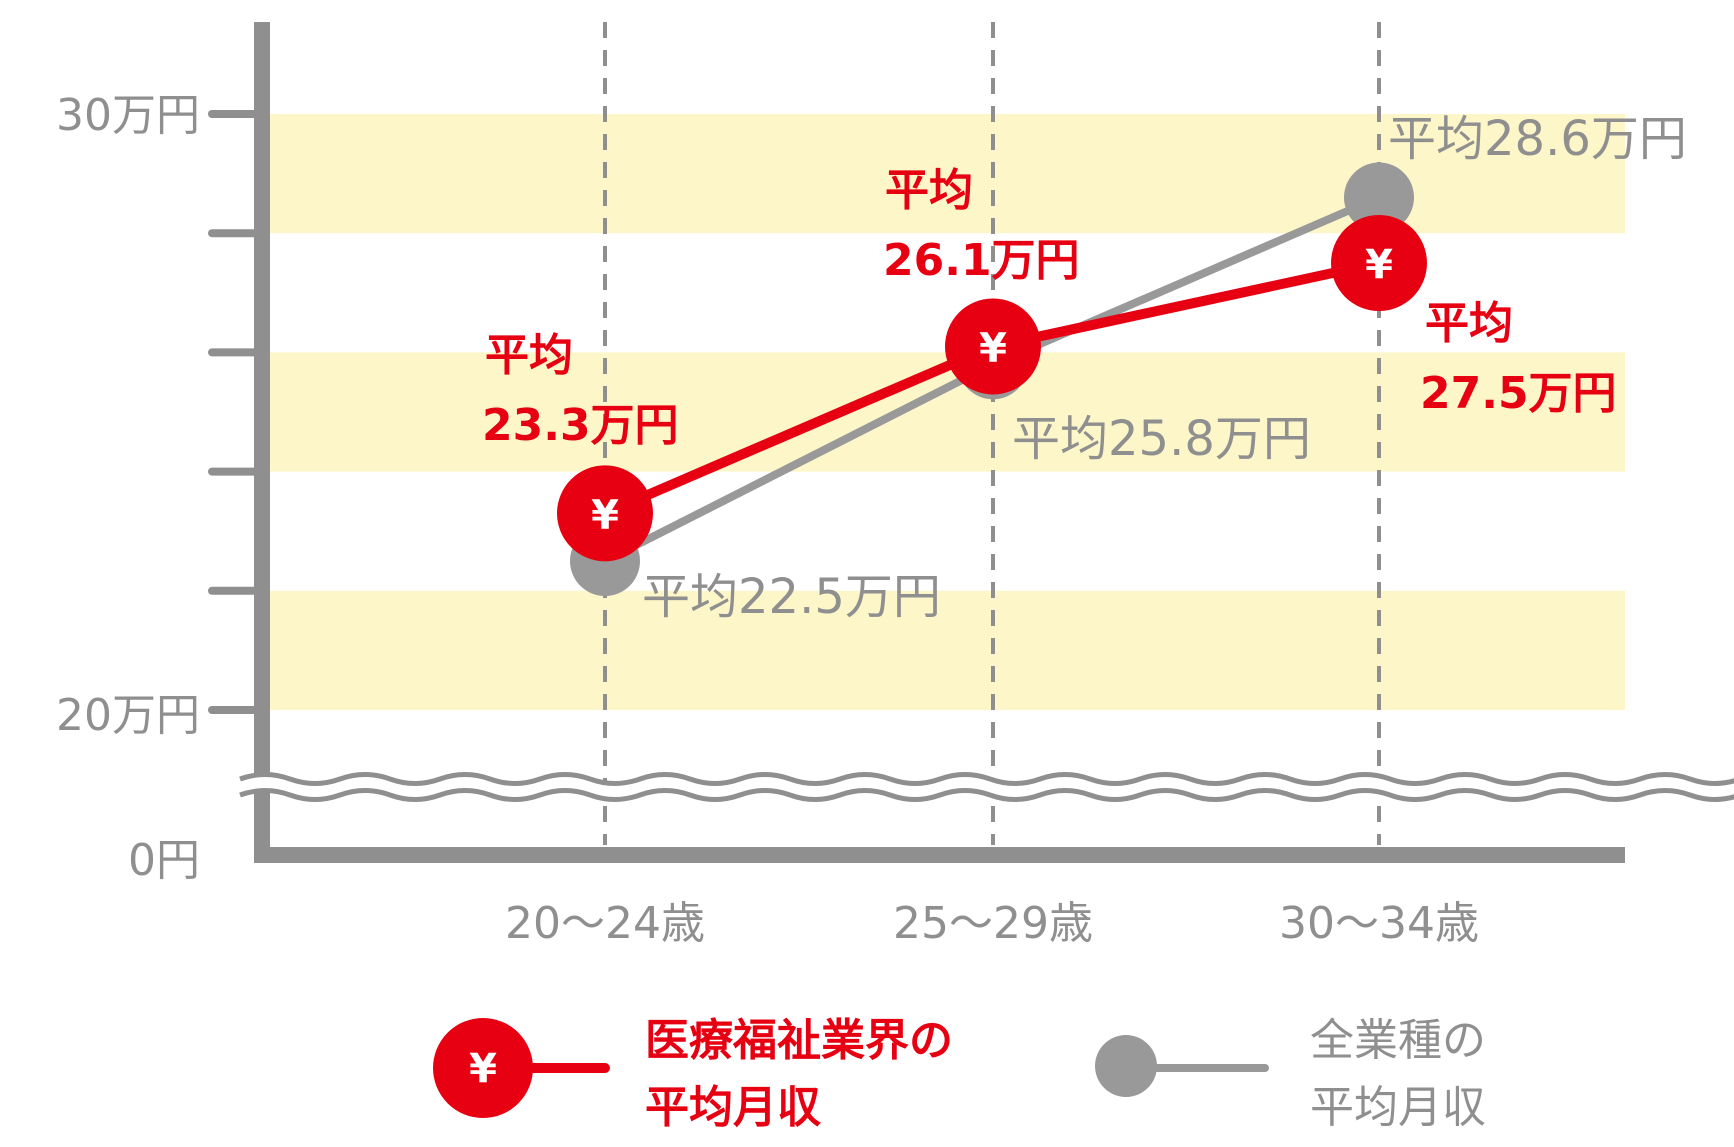 This screenshot has width=1734, height=1147. What do you see at coordinates (128, 488) in the screenshot?
I see `y-tick-labels: 30万円 20万円 0円` at bounding box center [128, 488].